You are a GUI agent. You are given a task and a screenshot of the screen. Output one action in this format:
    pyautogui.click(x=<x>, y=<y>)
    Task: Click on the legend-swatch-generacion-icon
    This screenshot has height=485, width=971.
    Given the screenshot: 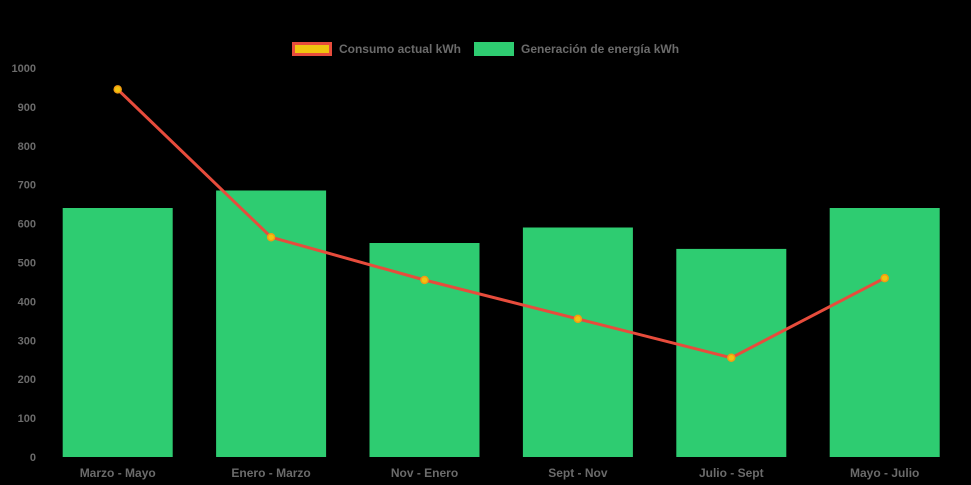 What is the action you would take?
    pyautogui.click(x=493, y=49)
    